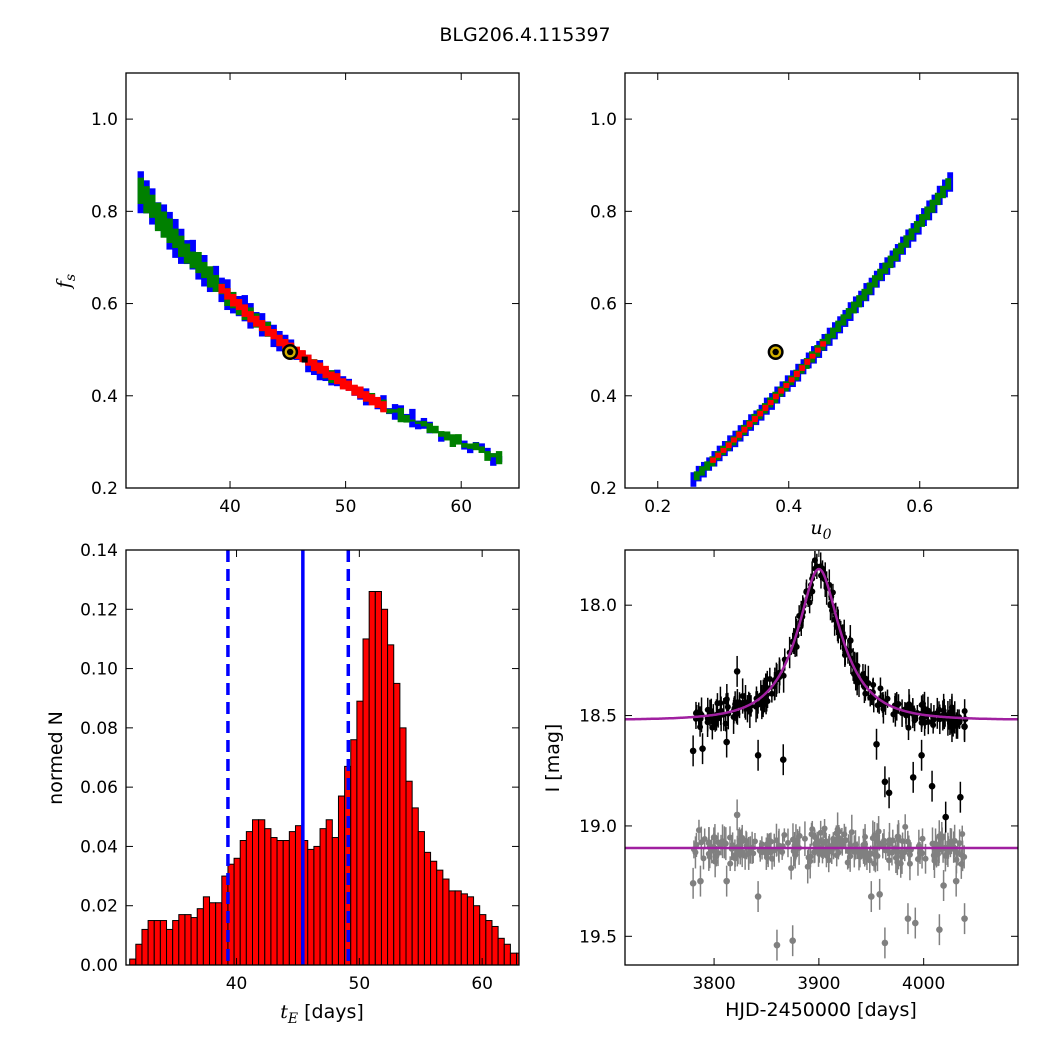 The width and height of the screenshot is (1050, 1050). What do you see at coordinates (603, 120) in the screenshot?
I see `y-tick-label: 1.0` at bounding box center [603, 120].